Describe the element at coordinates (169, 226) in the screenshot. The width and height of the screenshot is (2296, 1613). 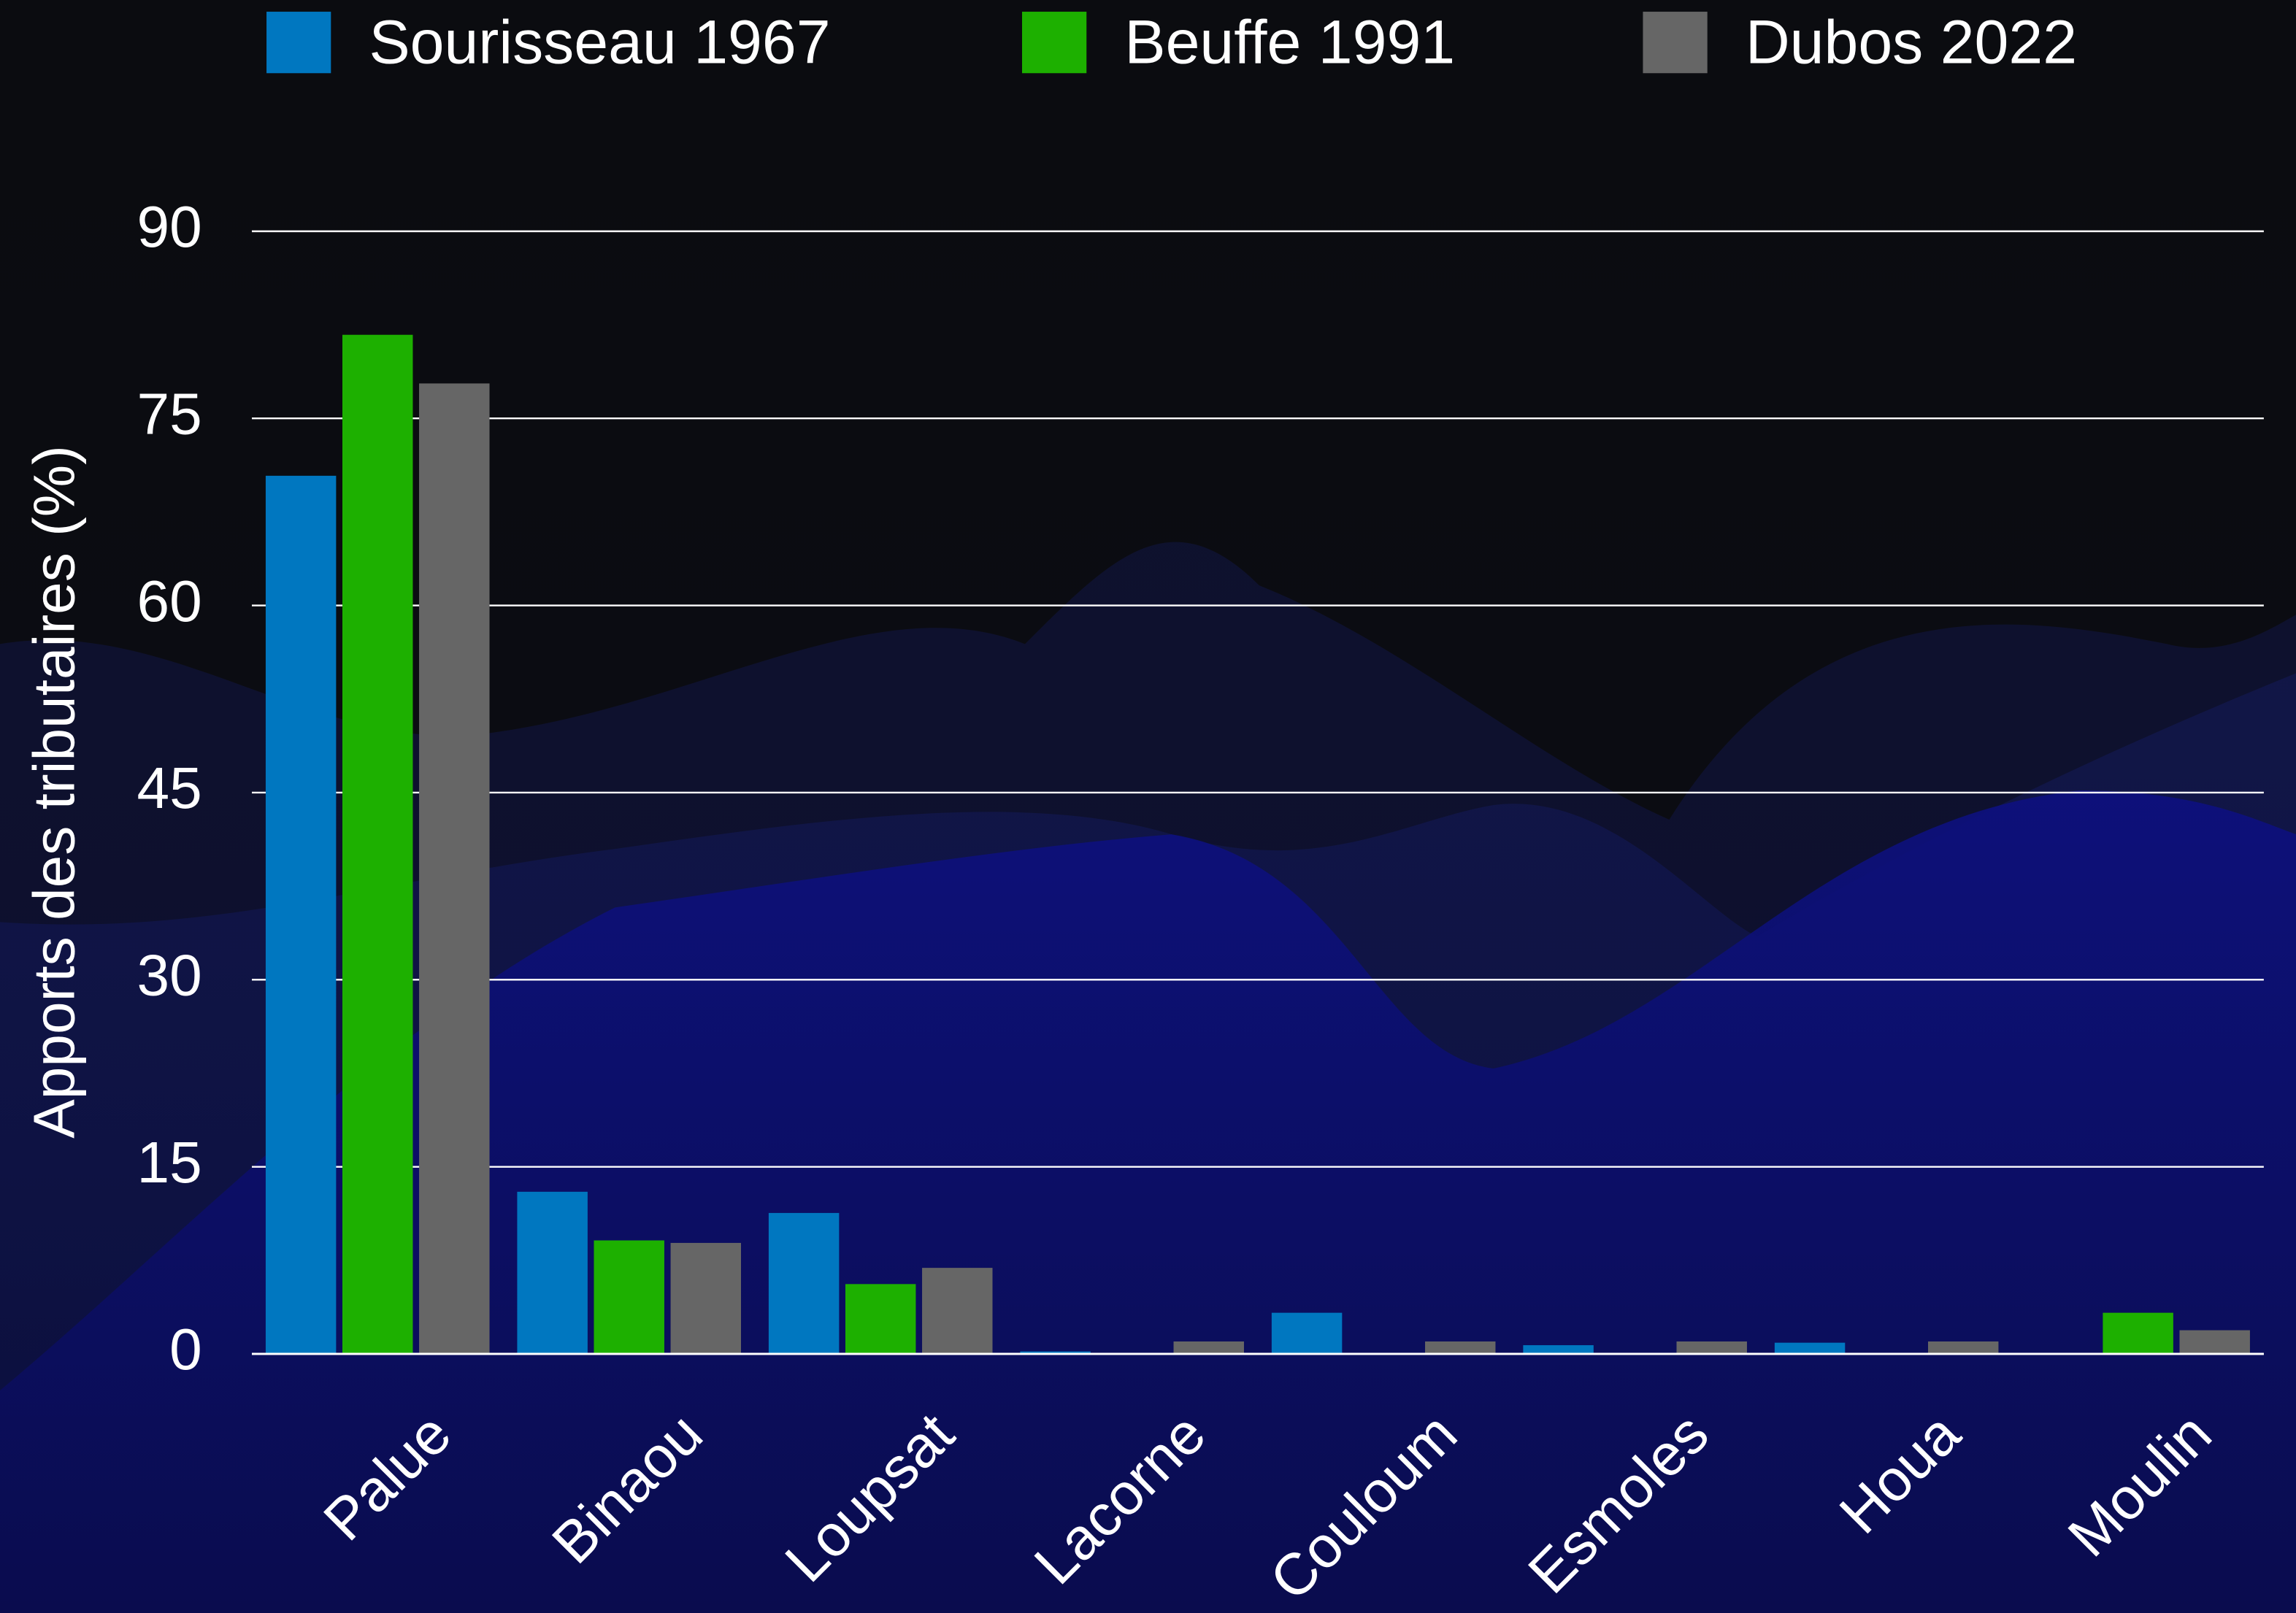
I see `y-tick-label: 90` at that location.